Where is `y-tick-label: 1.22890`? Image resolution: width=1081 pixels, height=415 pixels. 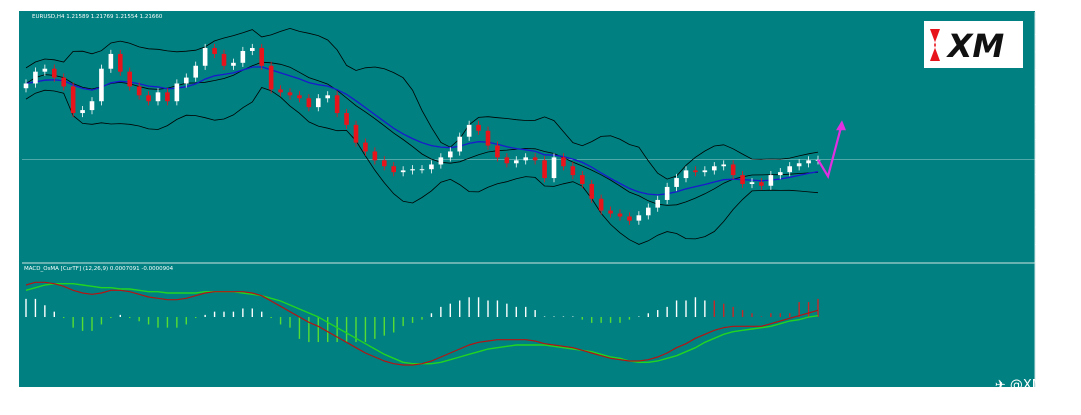
y-tick-label: 1.22890 is located at coordinates (1051, 88).